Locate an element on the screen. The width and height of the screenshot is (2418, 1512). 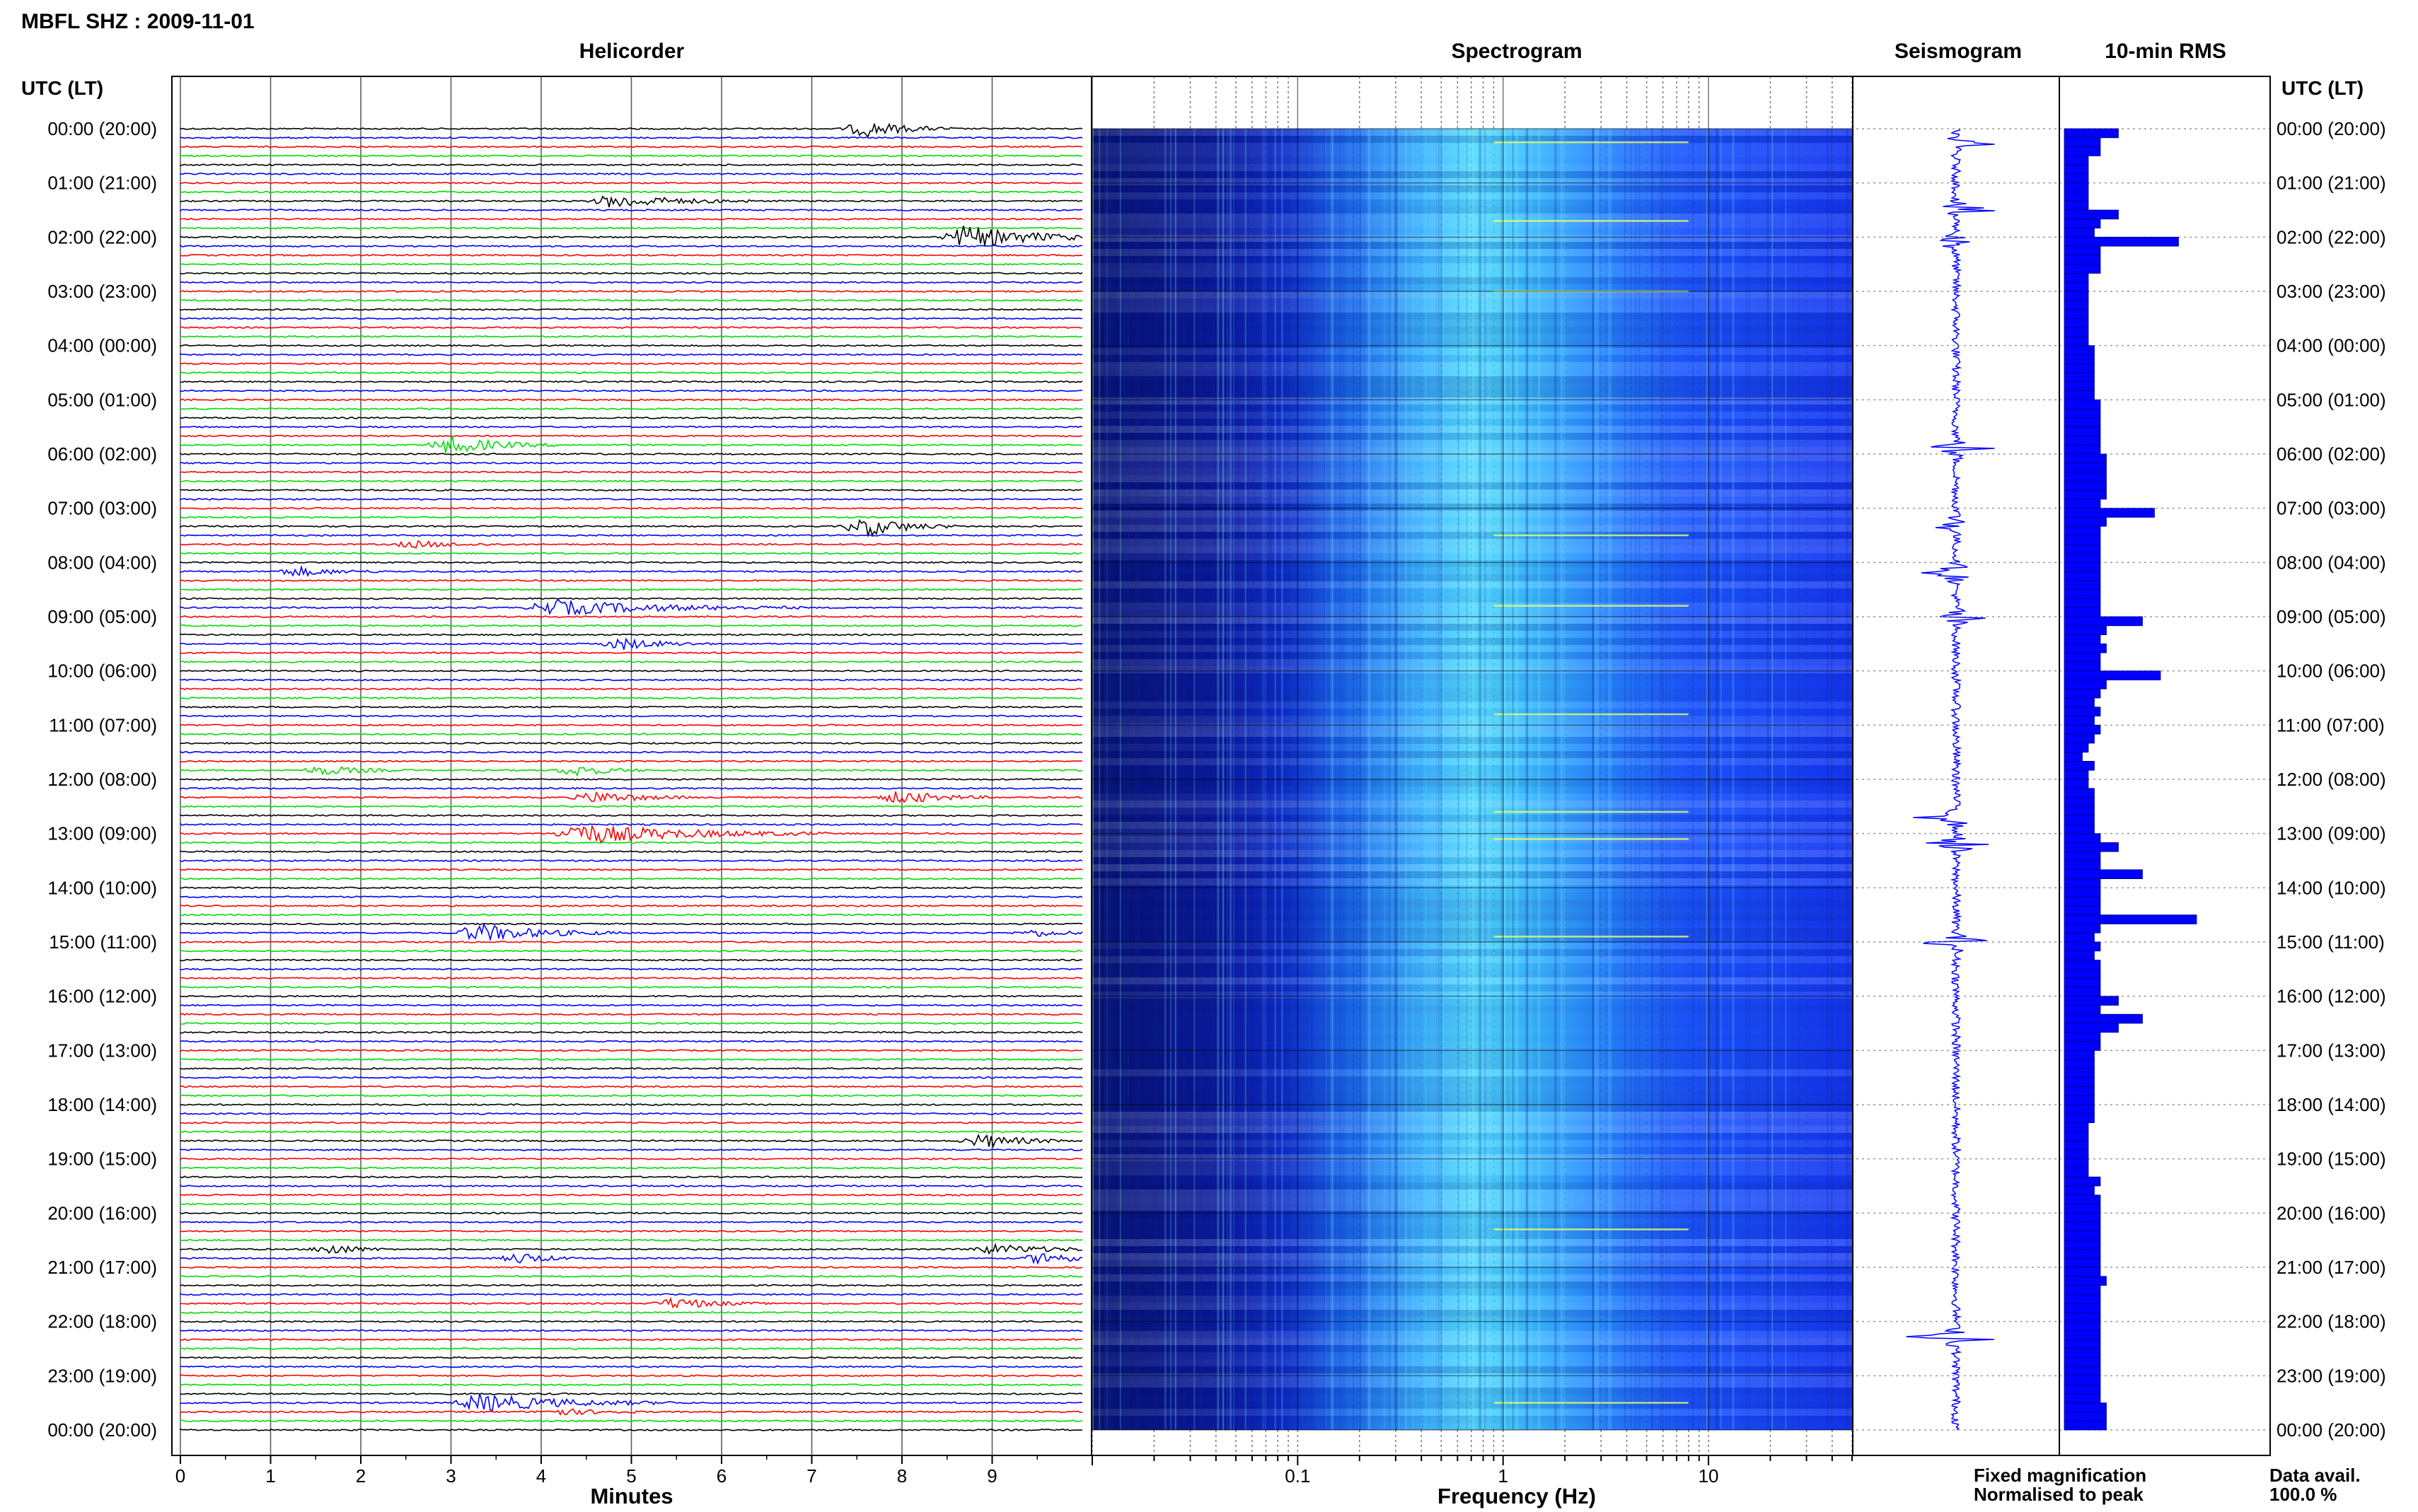
x-tick-label: 6 is located at coordinates (722, 1476).